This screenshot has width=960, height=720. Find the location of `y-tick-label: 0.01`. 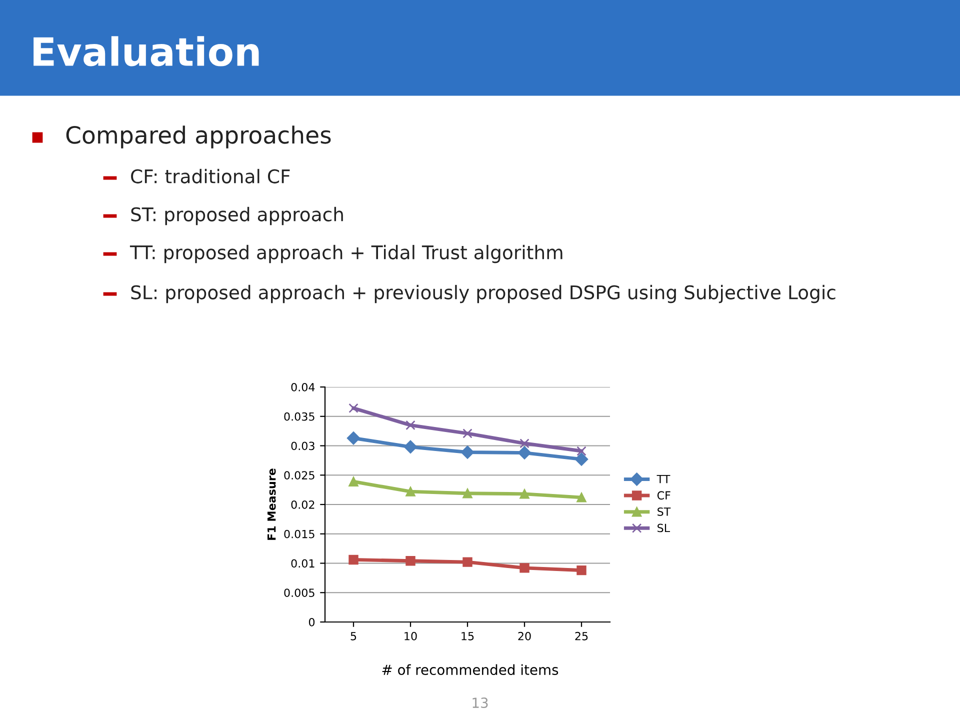

y-tick-label: 0.01 is located at coordinates (302, 563).